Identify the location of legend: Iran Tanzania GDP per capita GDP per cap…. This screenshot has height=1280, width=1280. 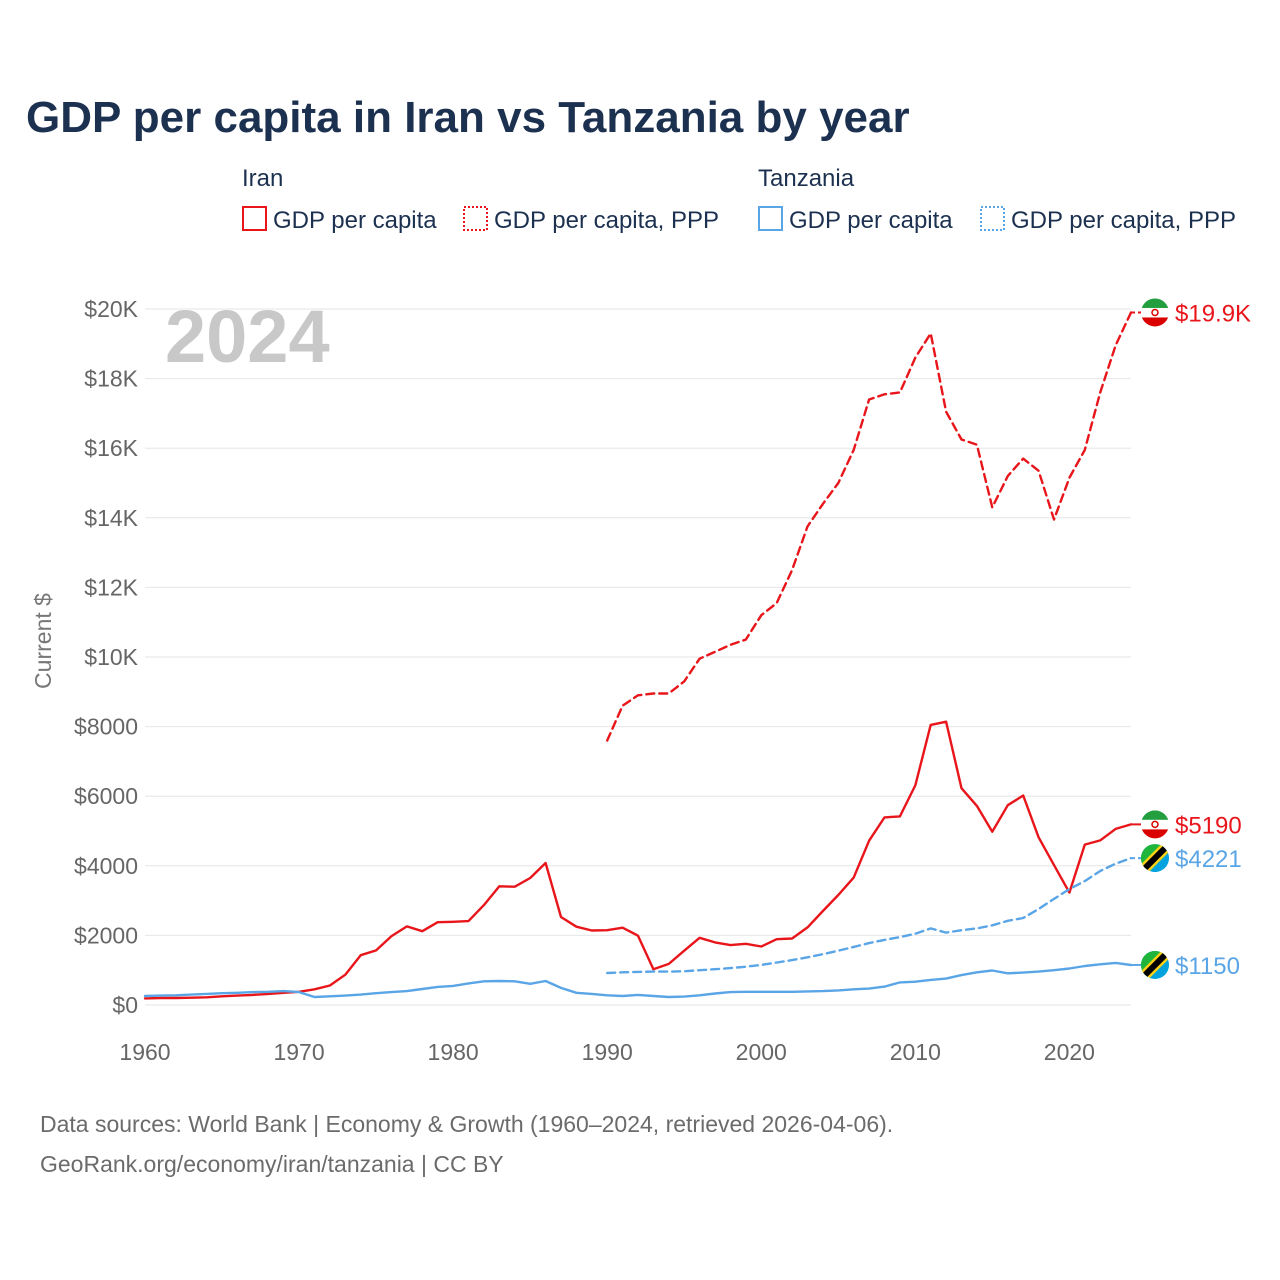
(739, 199).